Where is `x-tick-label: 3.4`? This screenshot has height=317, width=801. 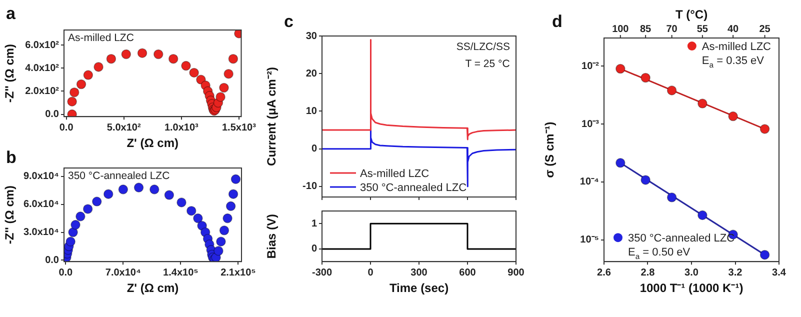 x-tick-label: 3.4 is located at coordinates (779, 272).